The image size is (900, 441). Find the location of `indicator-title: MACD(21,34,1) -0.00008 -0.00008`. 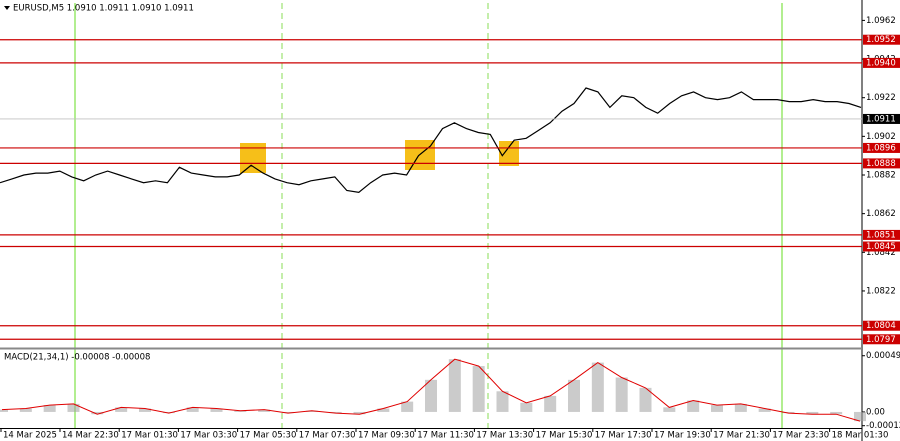

indicator-title: MACD(21,34,1) -0.00008 -0.00008 is located at coordinates (77, 358).